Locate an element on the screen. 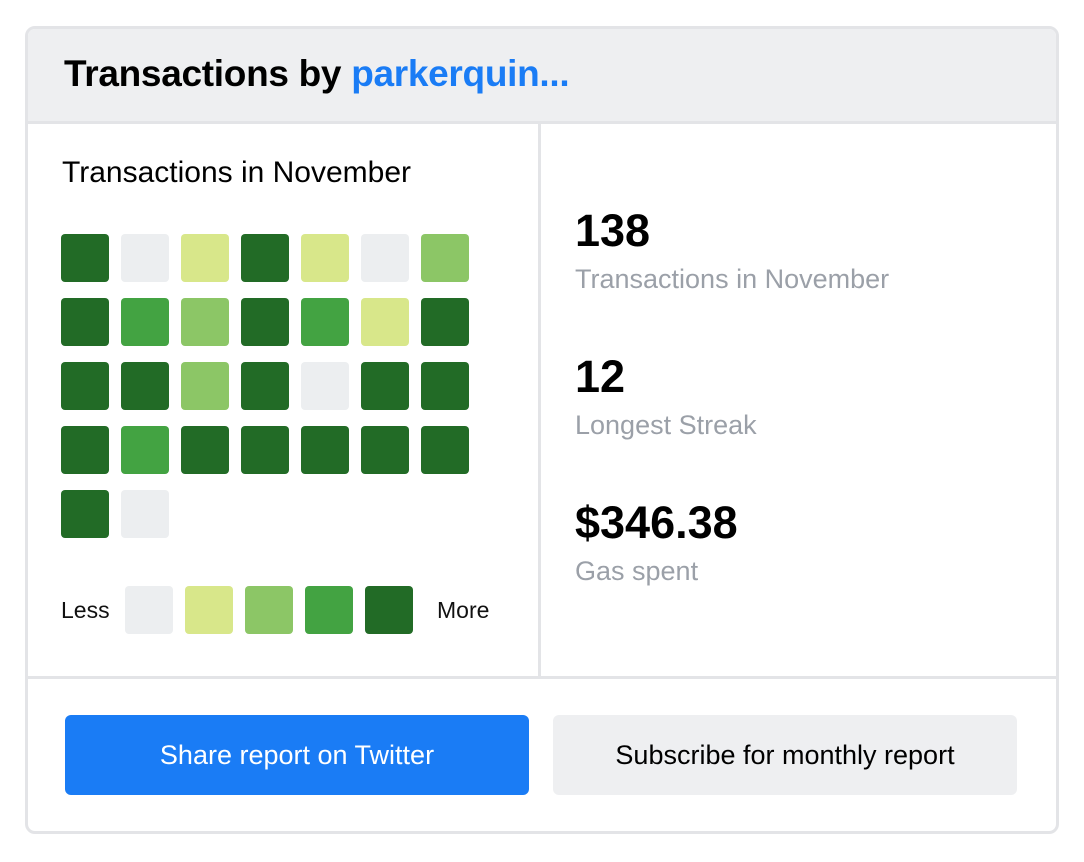 The height and width of the screenshot is (862, 1084). calendar-legend: Less More is located at coordinates (286, 610).